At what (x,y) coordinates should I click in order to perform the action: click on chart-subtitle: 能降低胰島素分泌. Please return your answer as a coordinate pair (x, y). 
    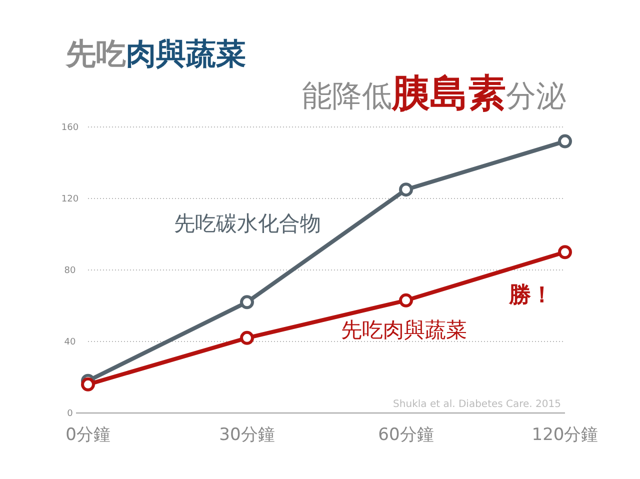
    Looking at the image, I should click on (434, 93).